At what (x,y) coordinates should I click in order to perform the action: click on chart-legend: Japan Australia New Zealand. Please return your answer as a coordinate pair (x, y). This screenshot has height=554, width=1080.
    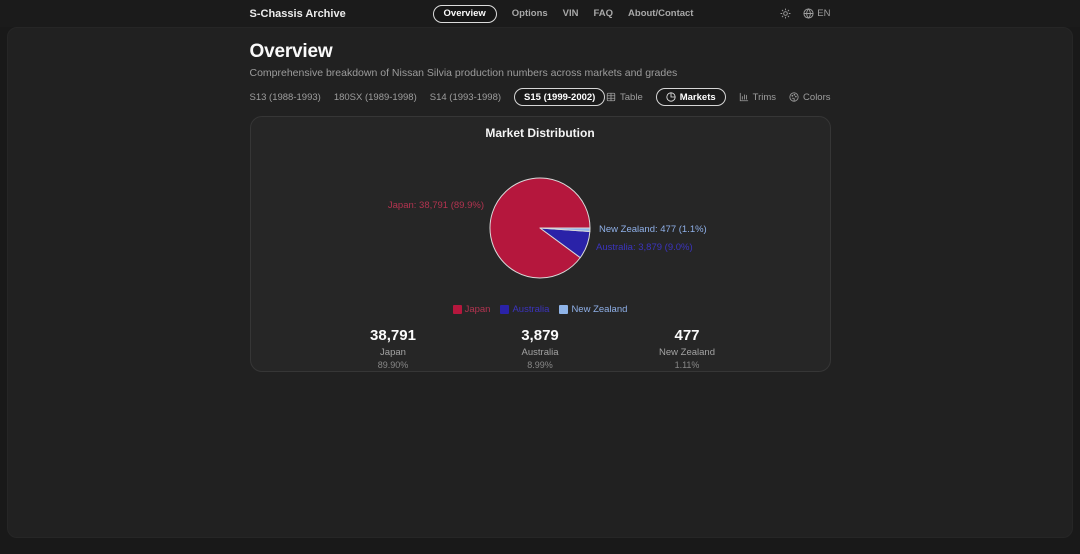
    Looking at the image, I should click on (540, 309).